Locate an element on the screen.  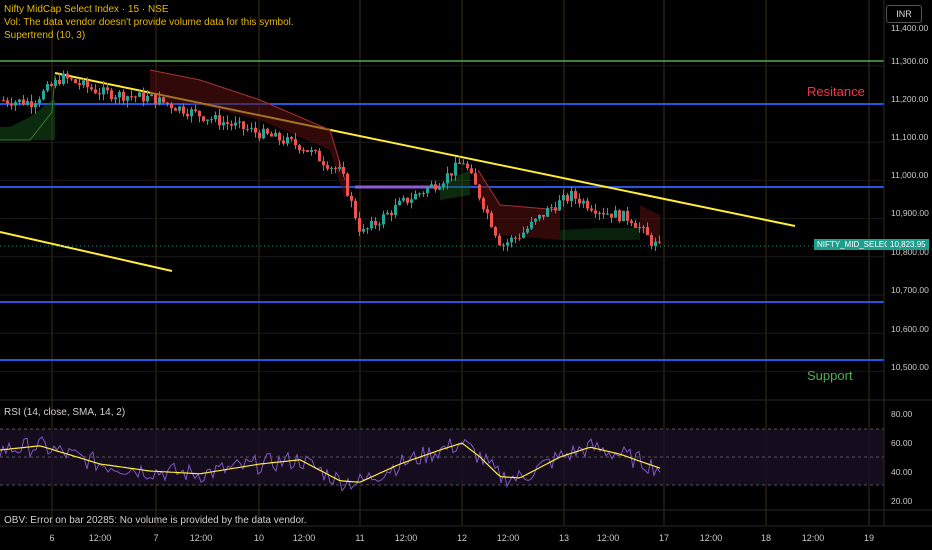
rsi-legend: RSI (14, close, SMA, 14, 2) is located at coordinates (65, 412).